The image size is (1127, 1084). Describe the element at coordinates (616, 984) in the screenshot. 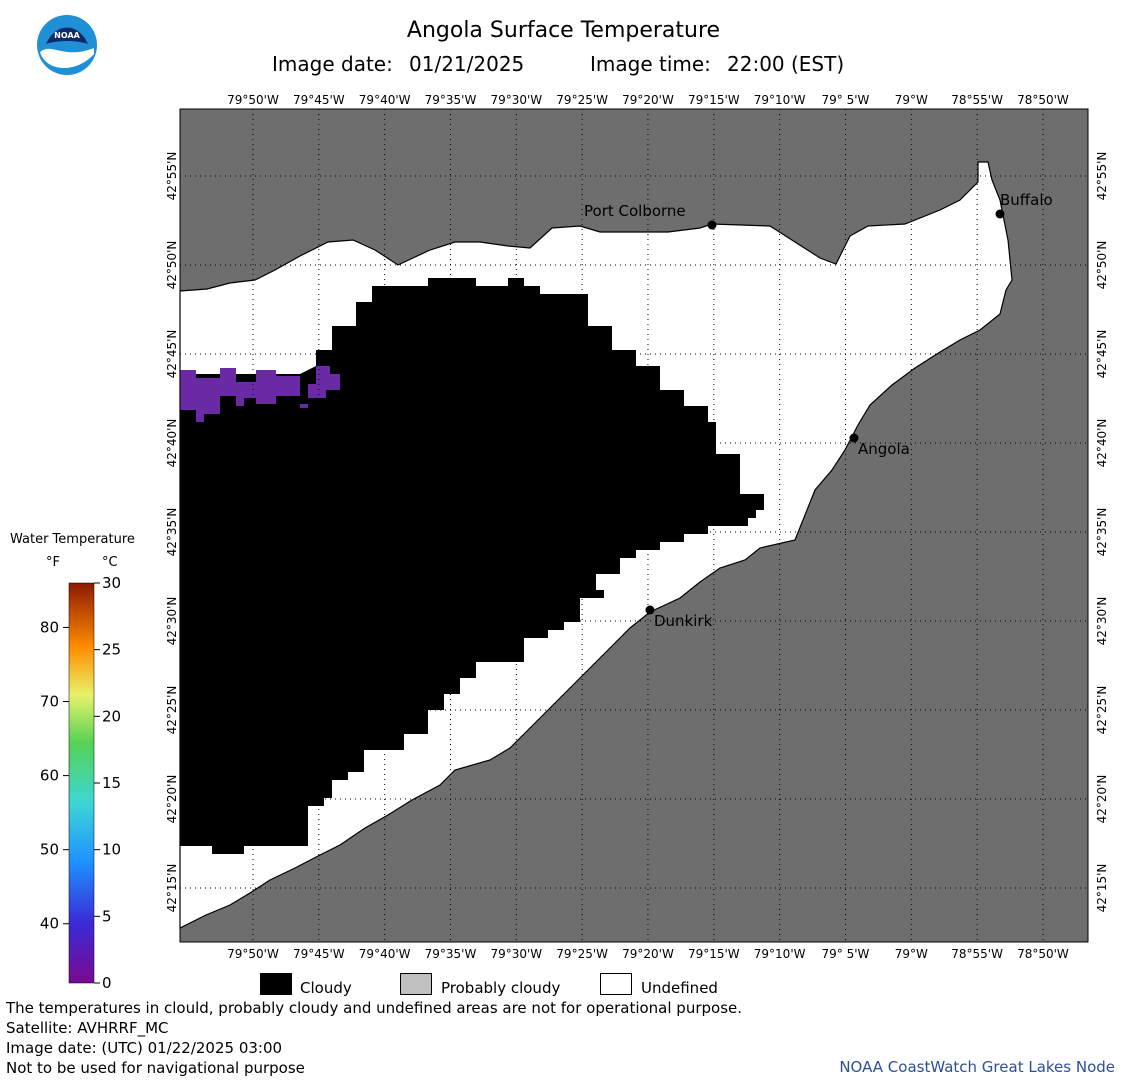

I see `legend-swatch-undefined` at that location.